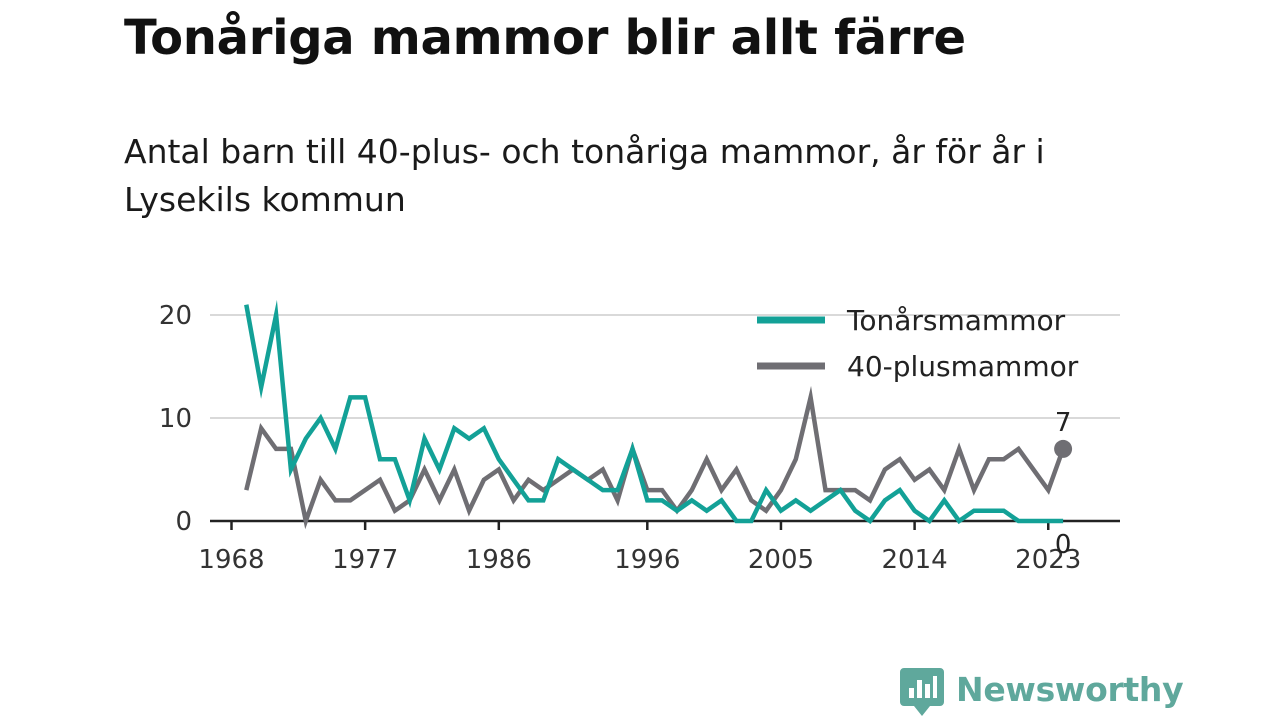 This screenshot has width=1280, height=720. Describe the element at coordinates (647, 560) in the screenshot. I see `x-tick-label-1996: 1996` at that location.